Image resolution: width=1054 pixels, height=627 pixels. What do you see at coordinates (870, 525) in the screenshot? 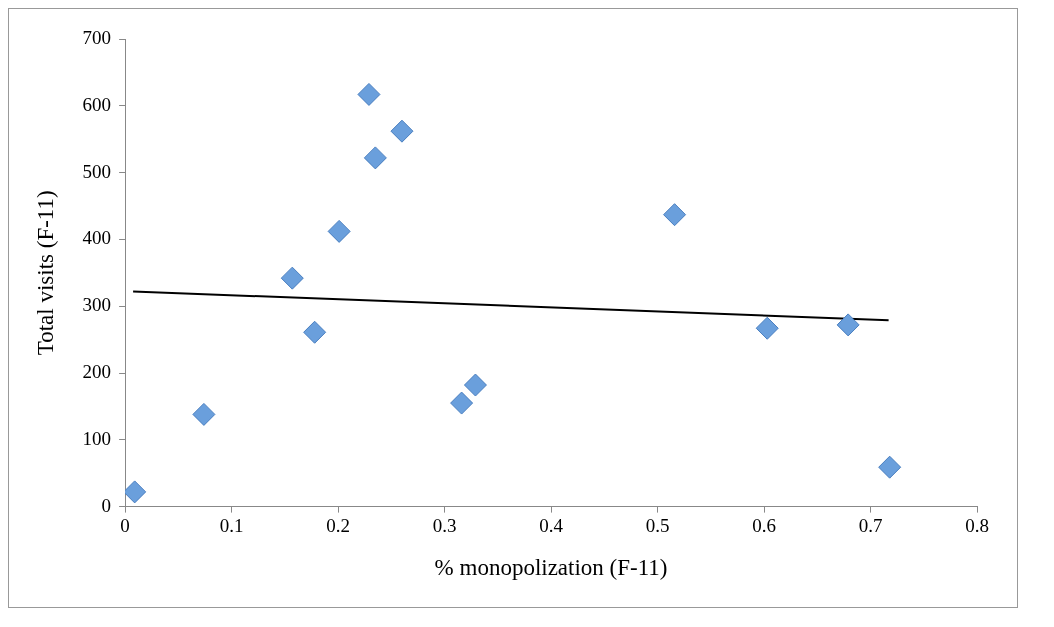
I see `x-tick-label: 0.7` at bounding box center [870, 525].